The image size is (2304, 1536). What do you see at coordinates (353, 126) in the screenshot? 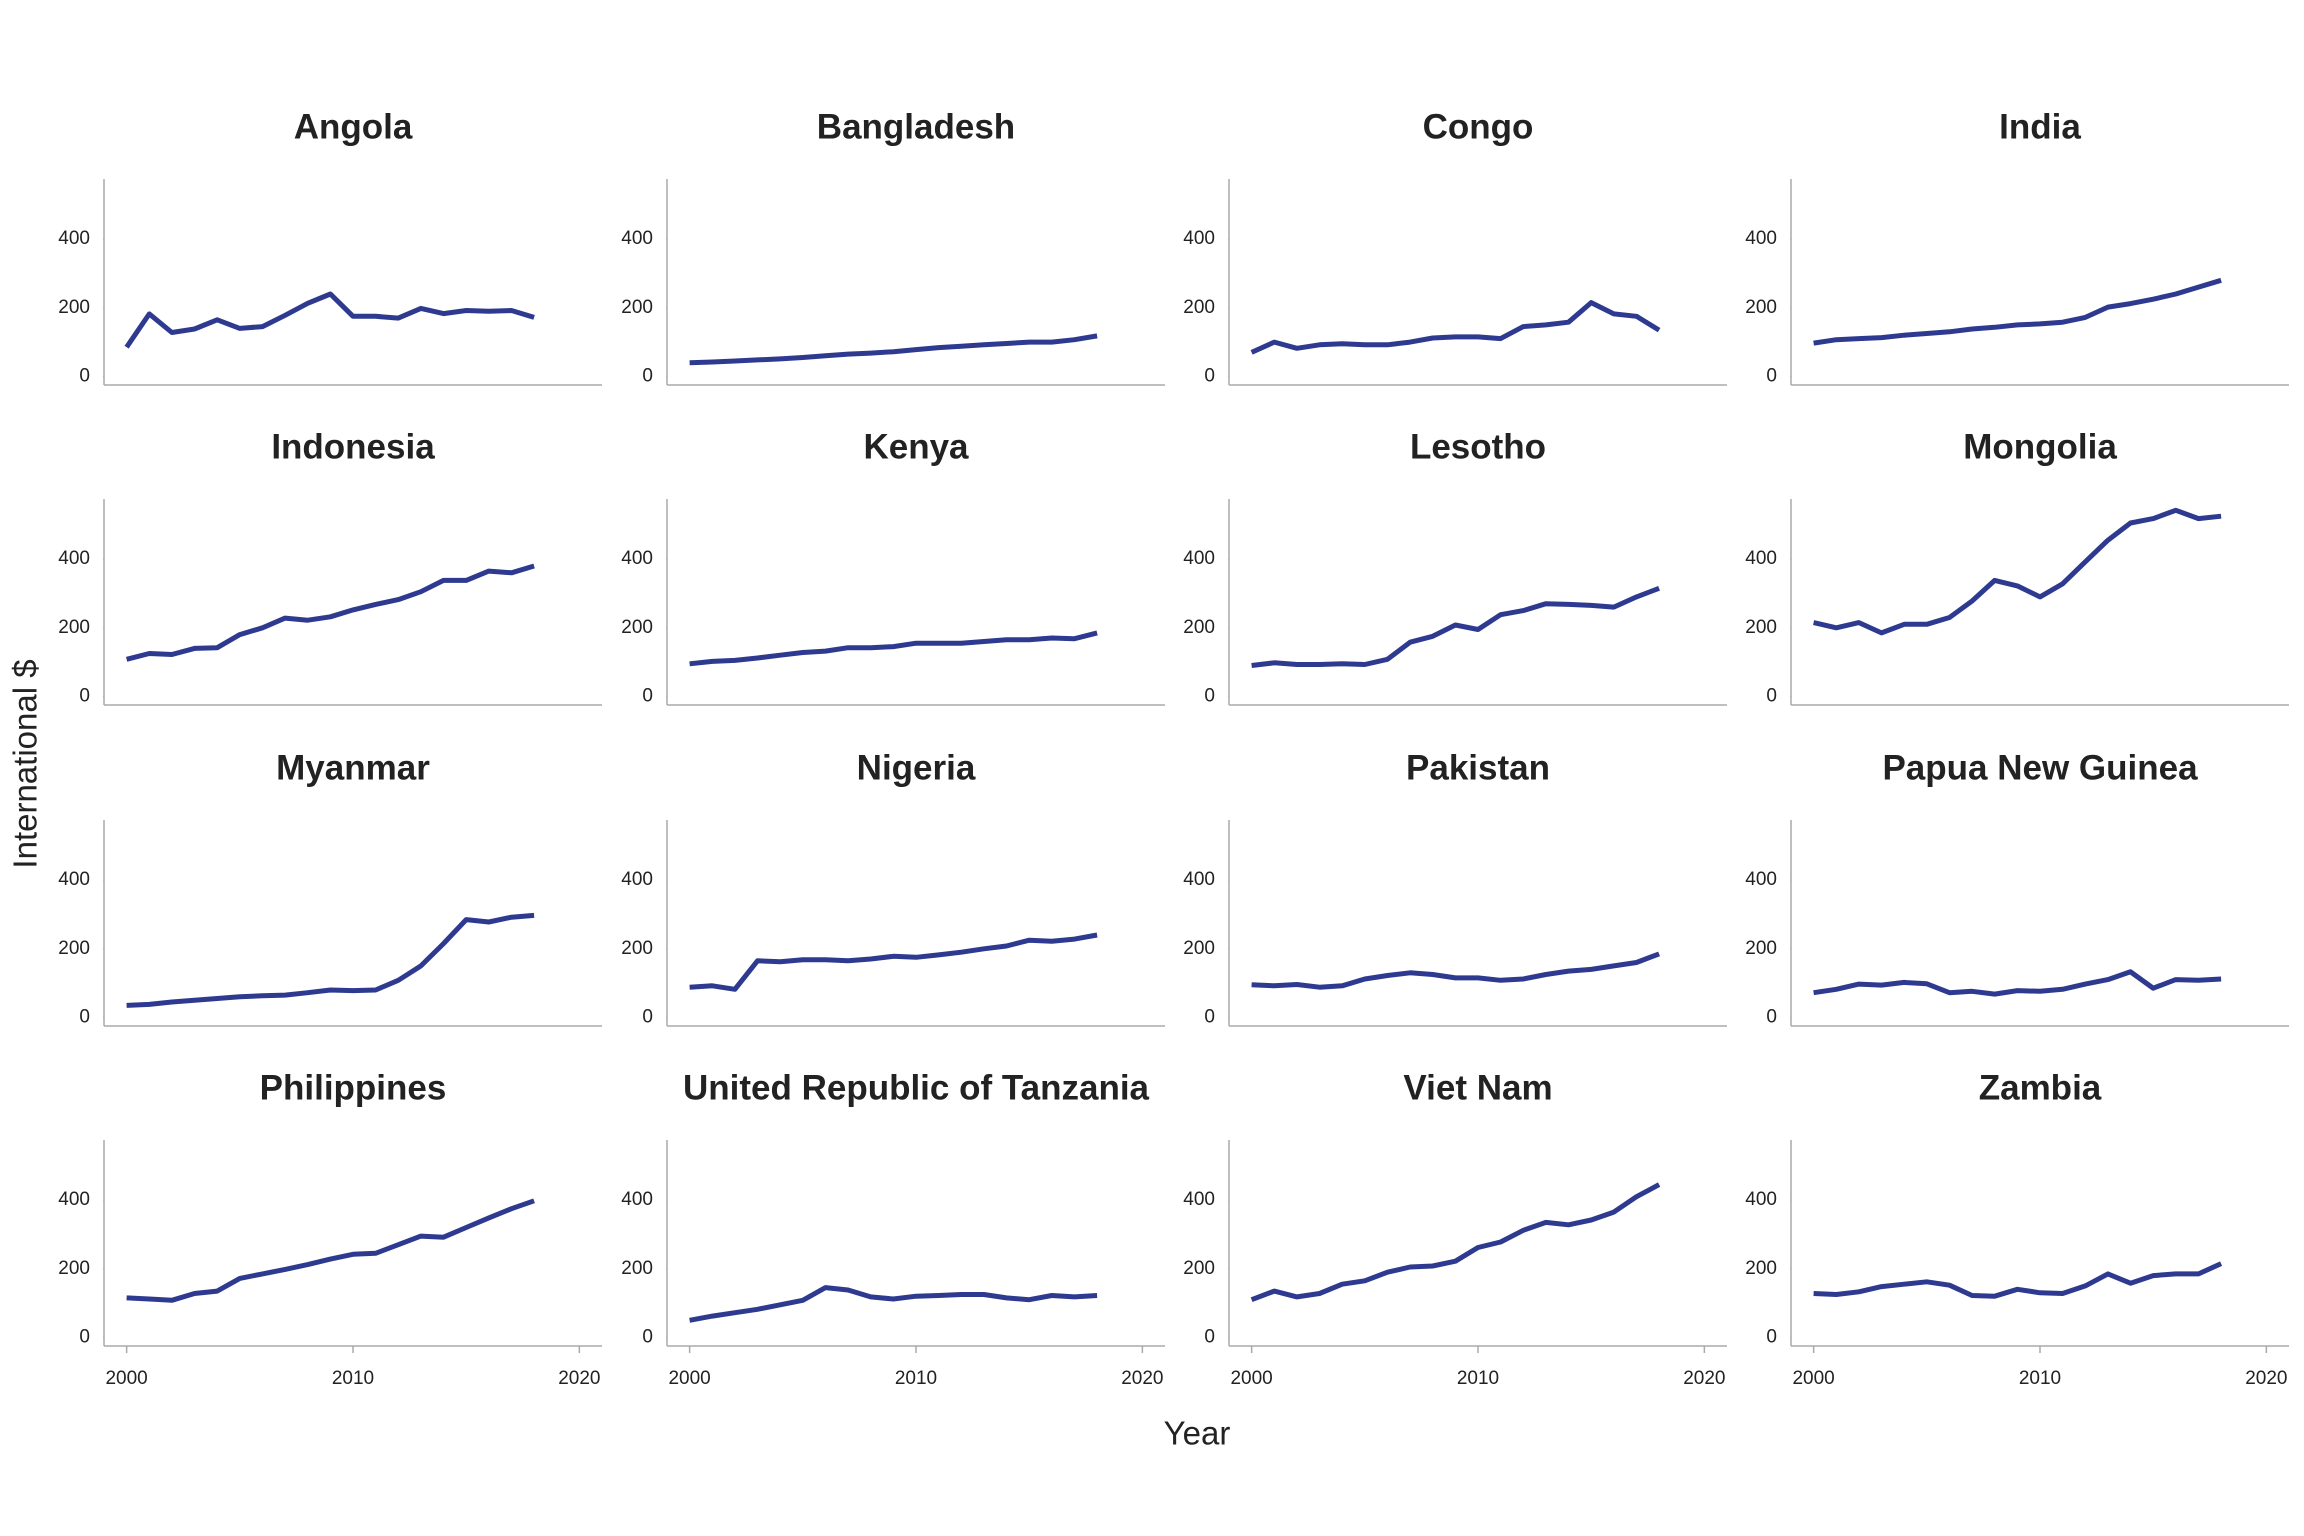
I see `panel-title: Angola` at bounding box center [353, 126].